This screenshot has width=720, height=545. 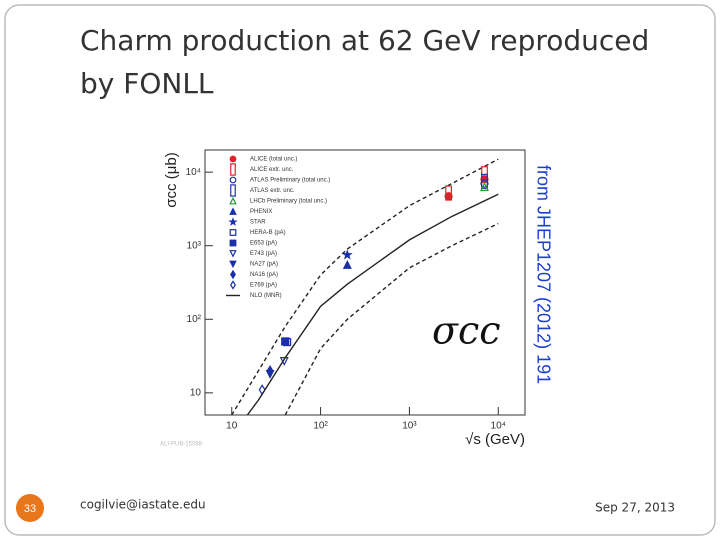 I want to click on legend-label: ATLAS Preliminary (total unc.), so click(x=290, y=181).